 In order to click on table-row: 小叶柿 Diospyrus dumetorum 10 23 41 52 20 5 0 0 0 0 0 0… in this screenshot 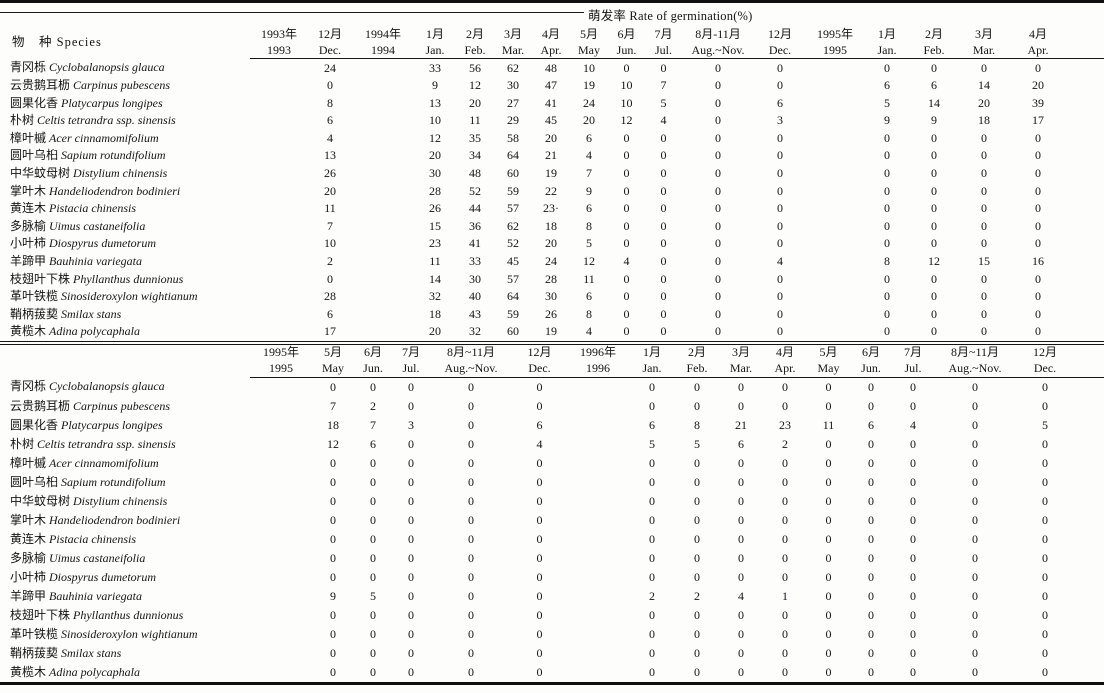, I will do `click(552, 244)`.